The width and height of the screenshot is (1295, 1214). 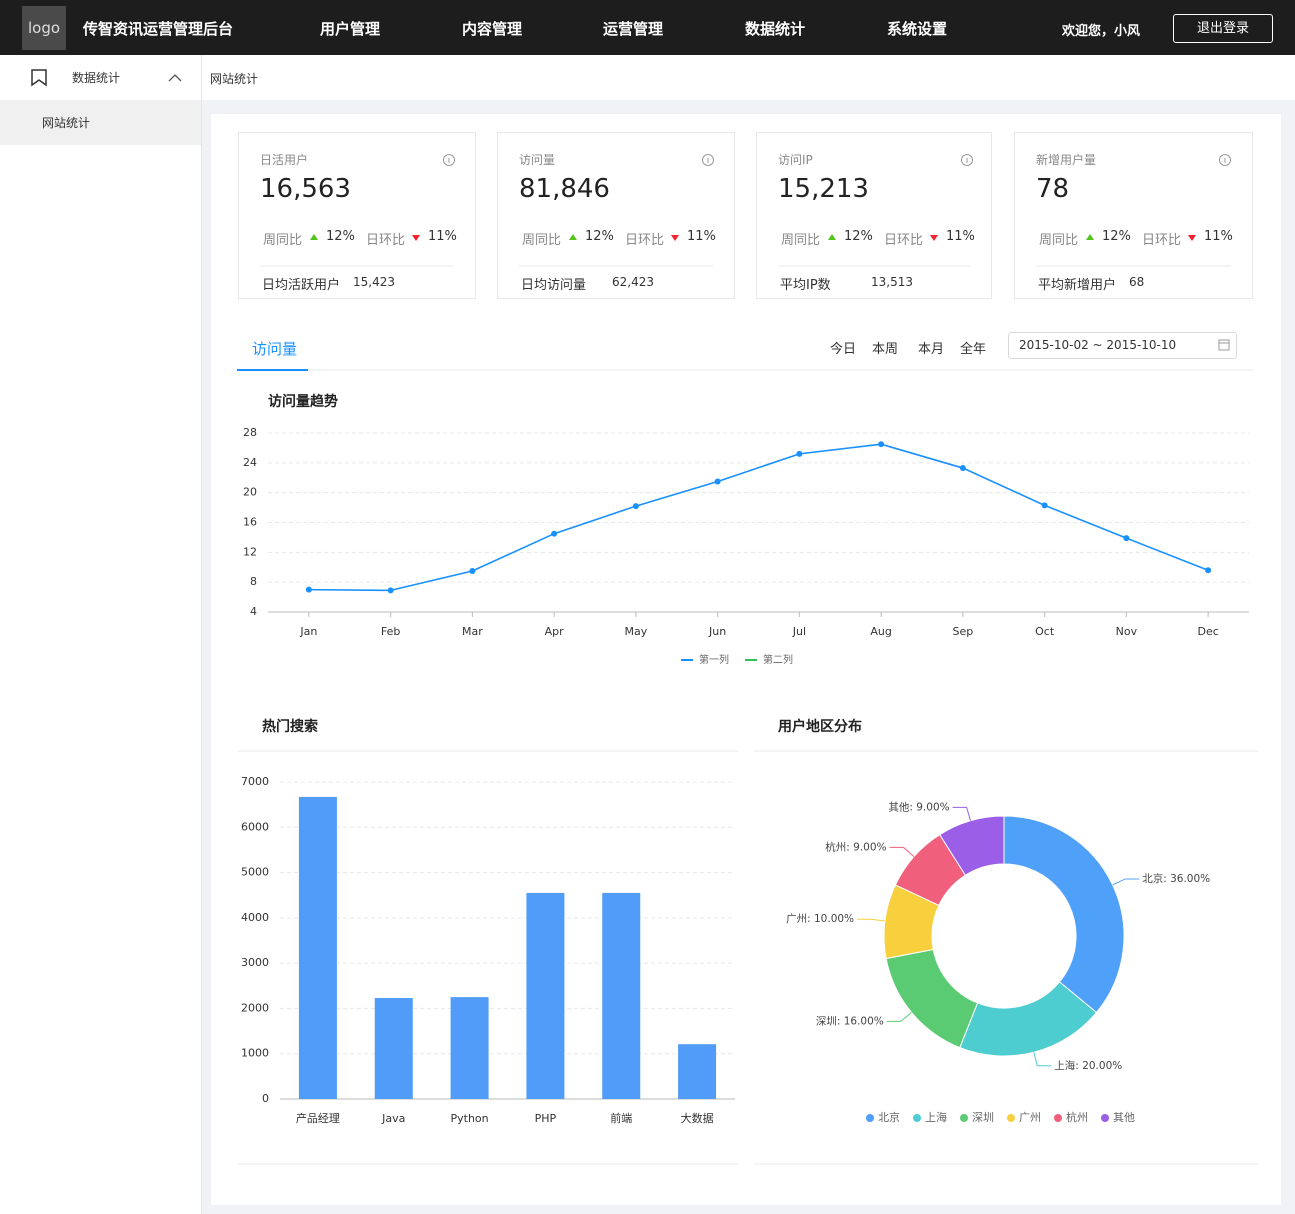 What do you see at coordinates (303, 401) in the screenshot?
I see `chart-title: 访问量趋势` at bounding box center [303, 401].